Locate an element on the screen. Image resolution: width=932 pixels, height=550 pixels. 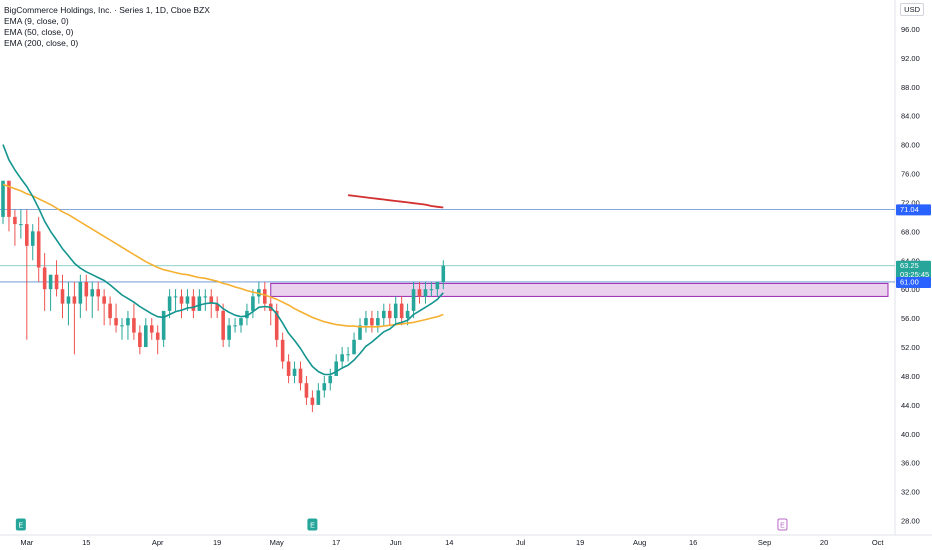
y-tick-label: 60.00 is located at coordinates (910, 289).